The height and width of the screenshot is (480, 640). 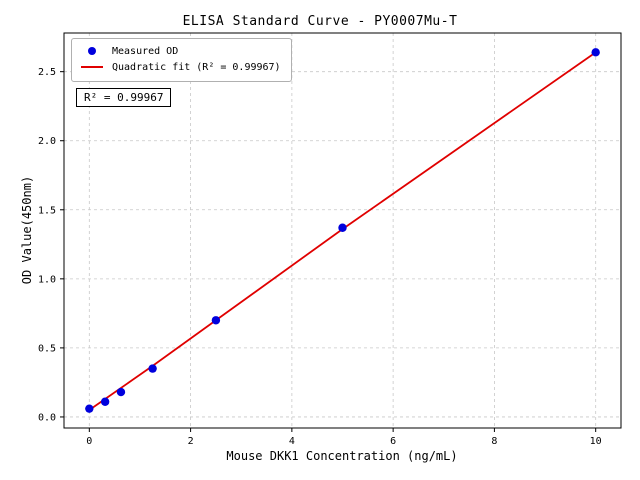 What do you see at coordinates (47, 141) in the screenshot?
I see `y-tick-label: 2.0` at bounding box center [47, 141].